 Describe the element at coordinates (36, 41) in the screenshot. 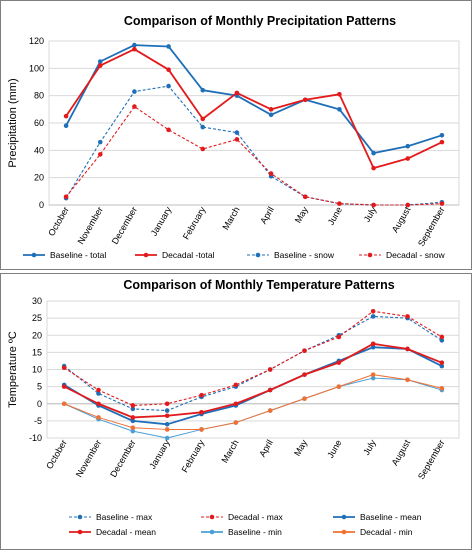

I see `precip-y-tick-label: 120` at that location.